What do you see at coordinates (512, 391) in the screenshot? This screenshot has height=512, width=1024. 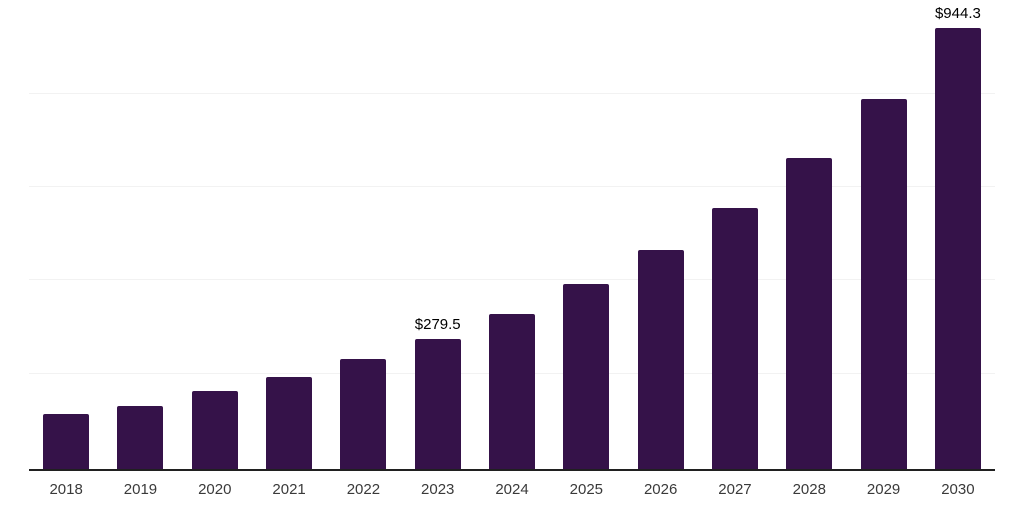 I see `bar-2024` at bounding box center [512, 391].